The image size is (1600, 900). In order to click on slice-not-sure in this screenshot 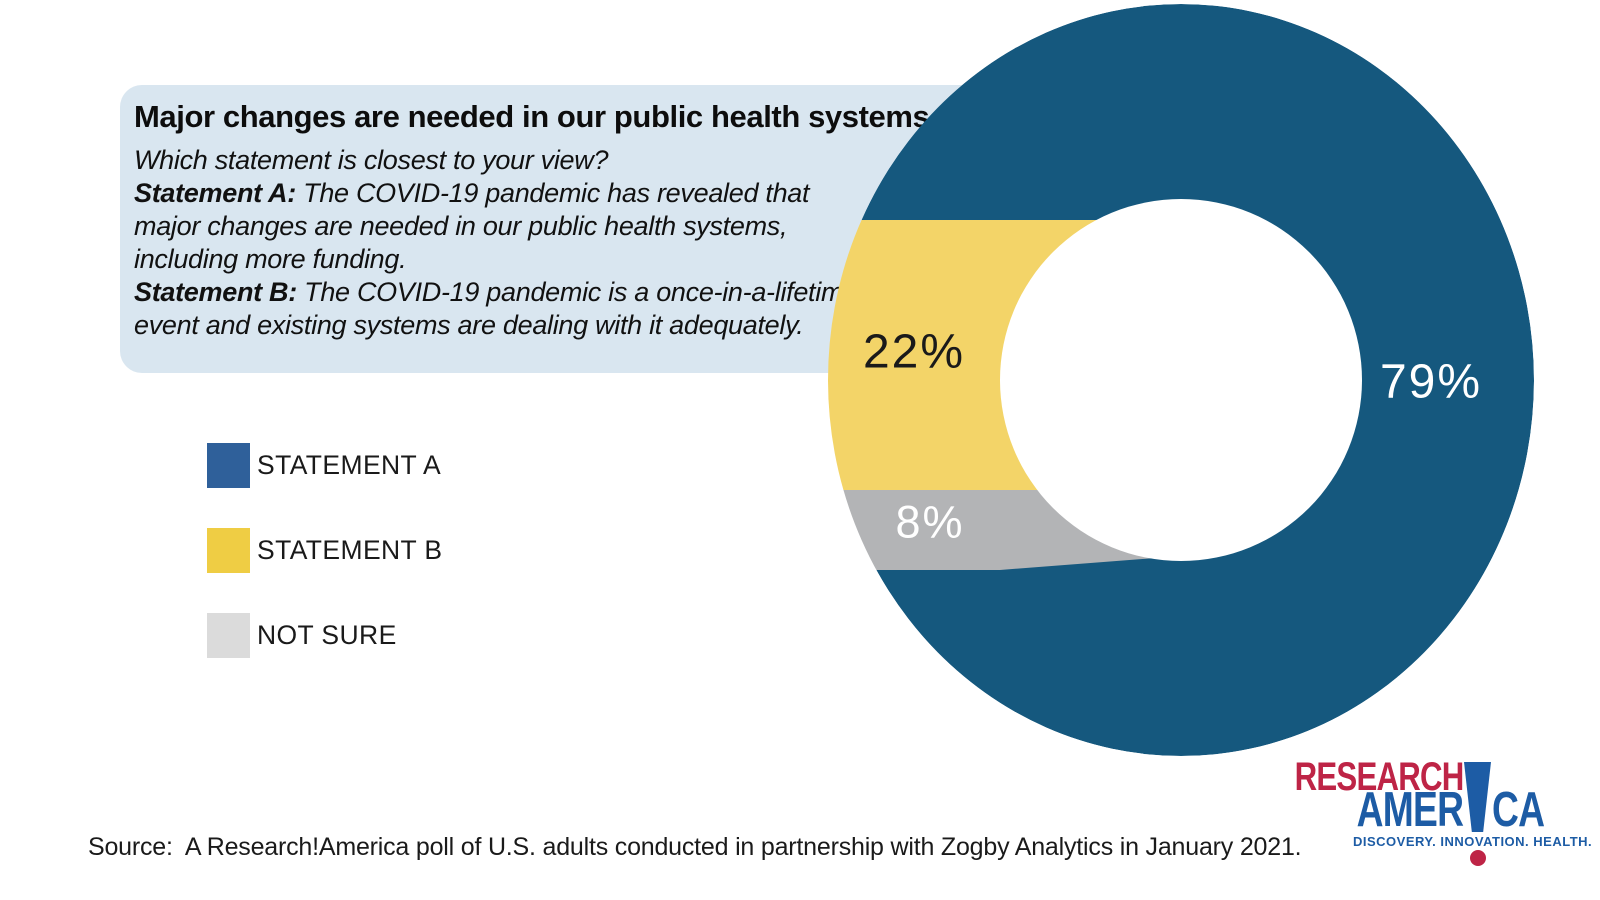, I will do `click(1004, 530)`.